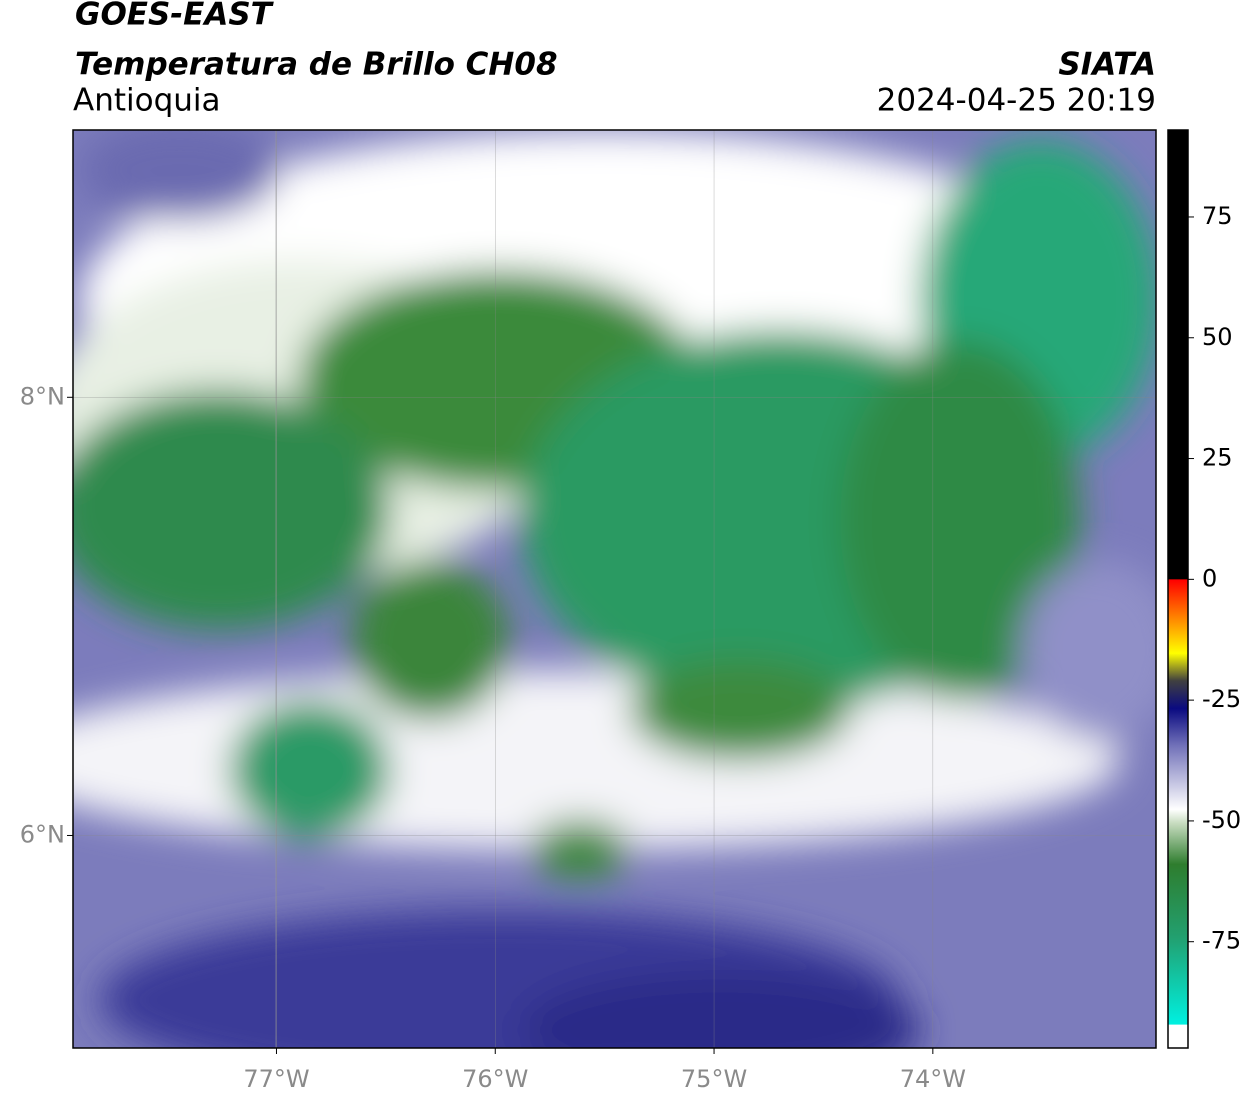 This screenshot has width=1252, height=1103. I want to click on region: Antioquia, so click(147, 101).